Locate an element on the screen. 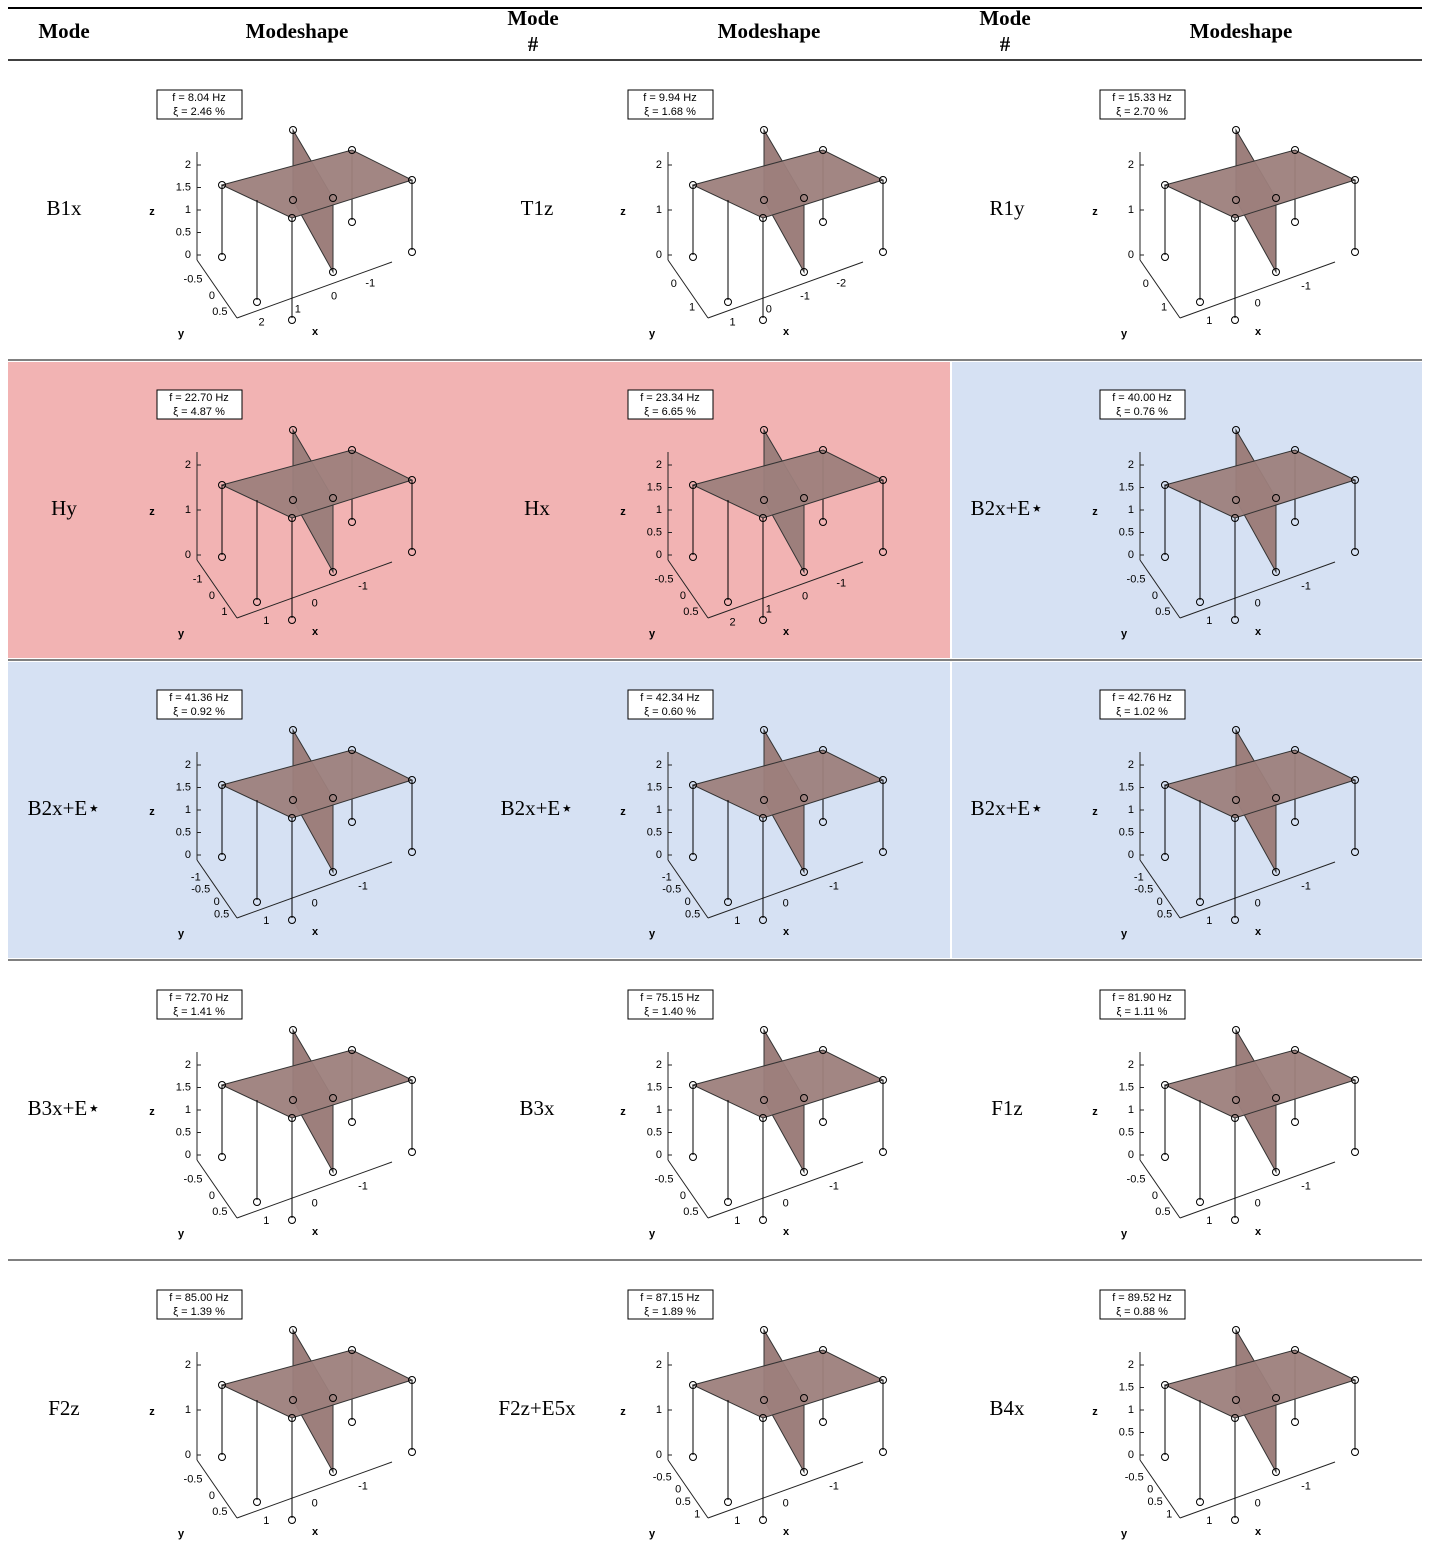 The width and height of the screenshot is (1429, 1561). damping: ξ = 1.11 % is located at coordinates (1142, 1012).